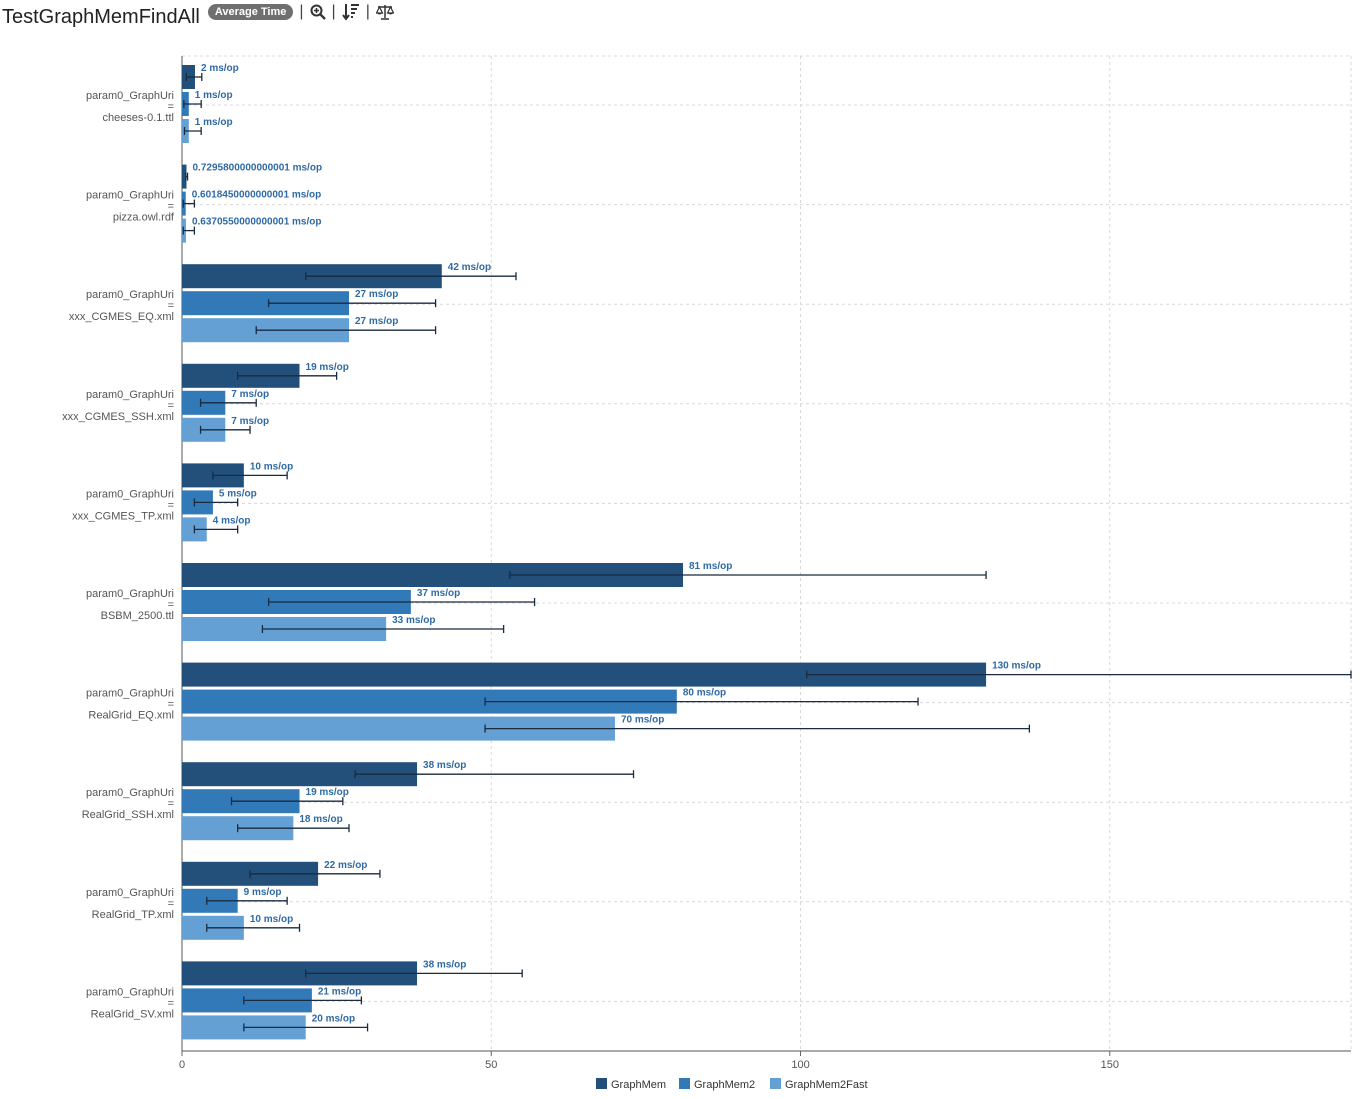  I want to click on data-label: 70 ms/op, so click(642, 720).